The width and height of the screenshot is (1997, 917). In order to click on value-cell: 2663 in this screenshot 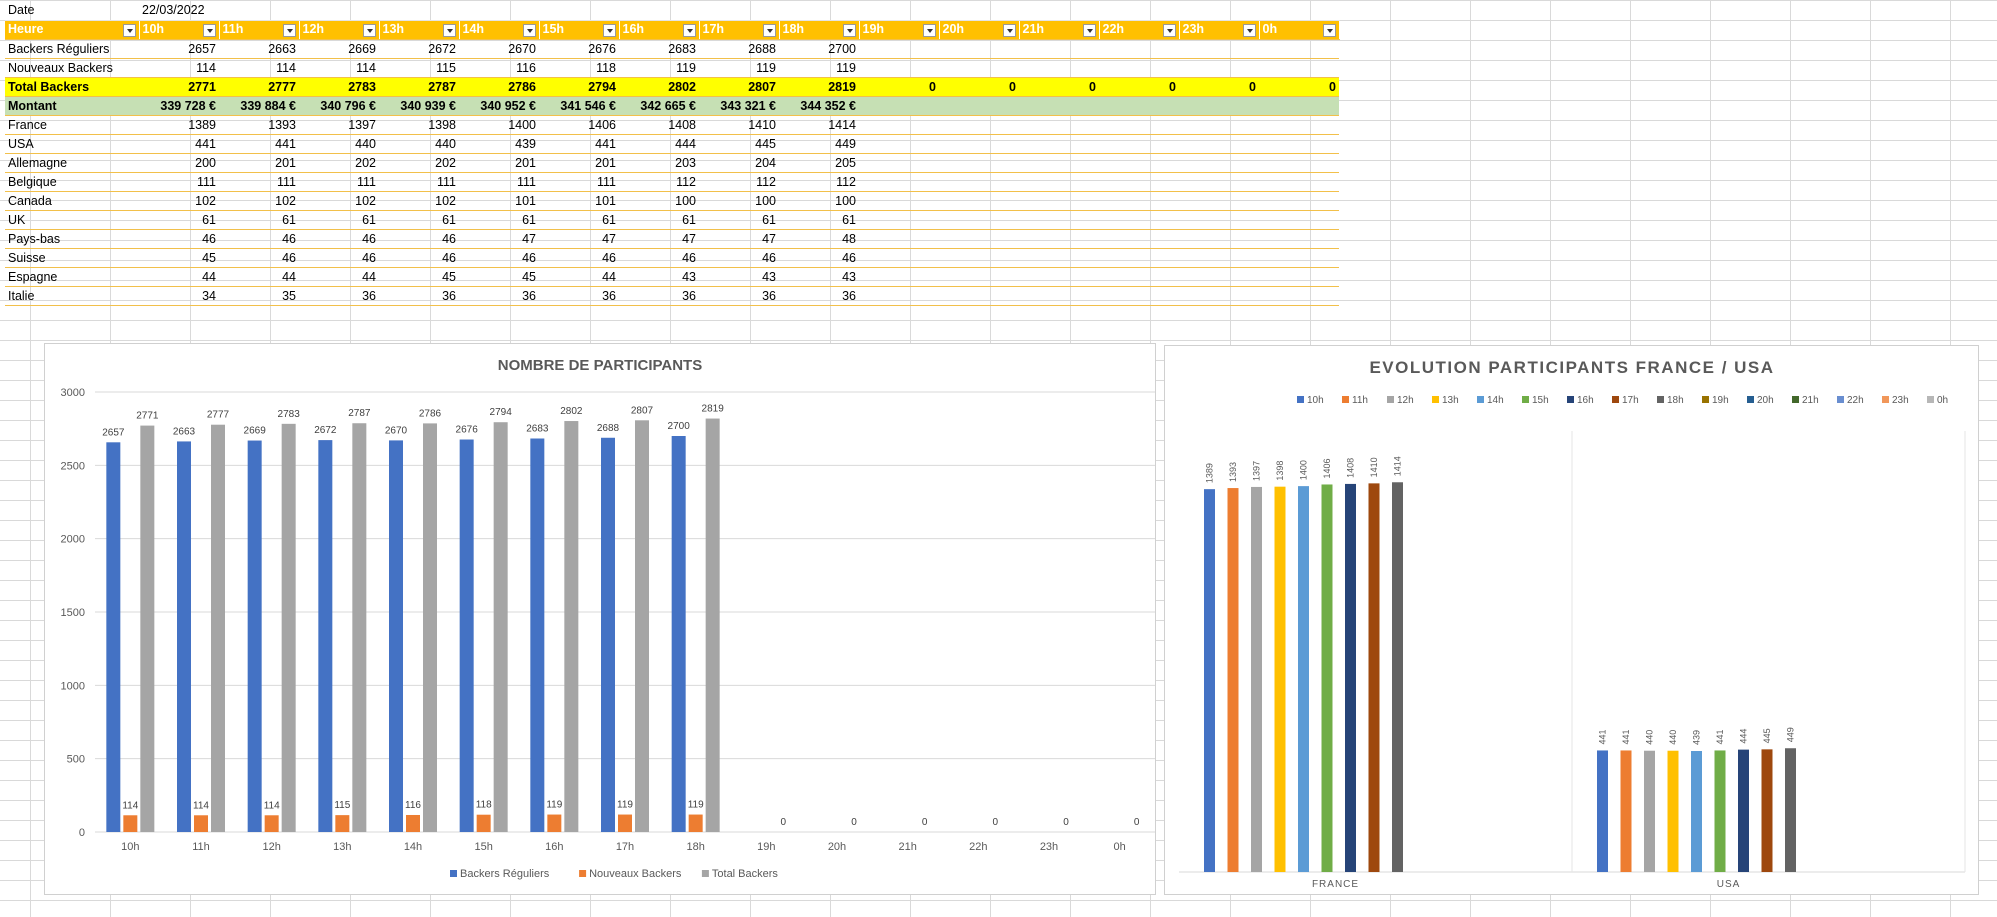, I will do `click(259, 49)`.